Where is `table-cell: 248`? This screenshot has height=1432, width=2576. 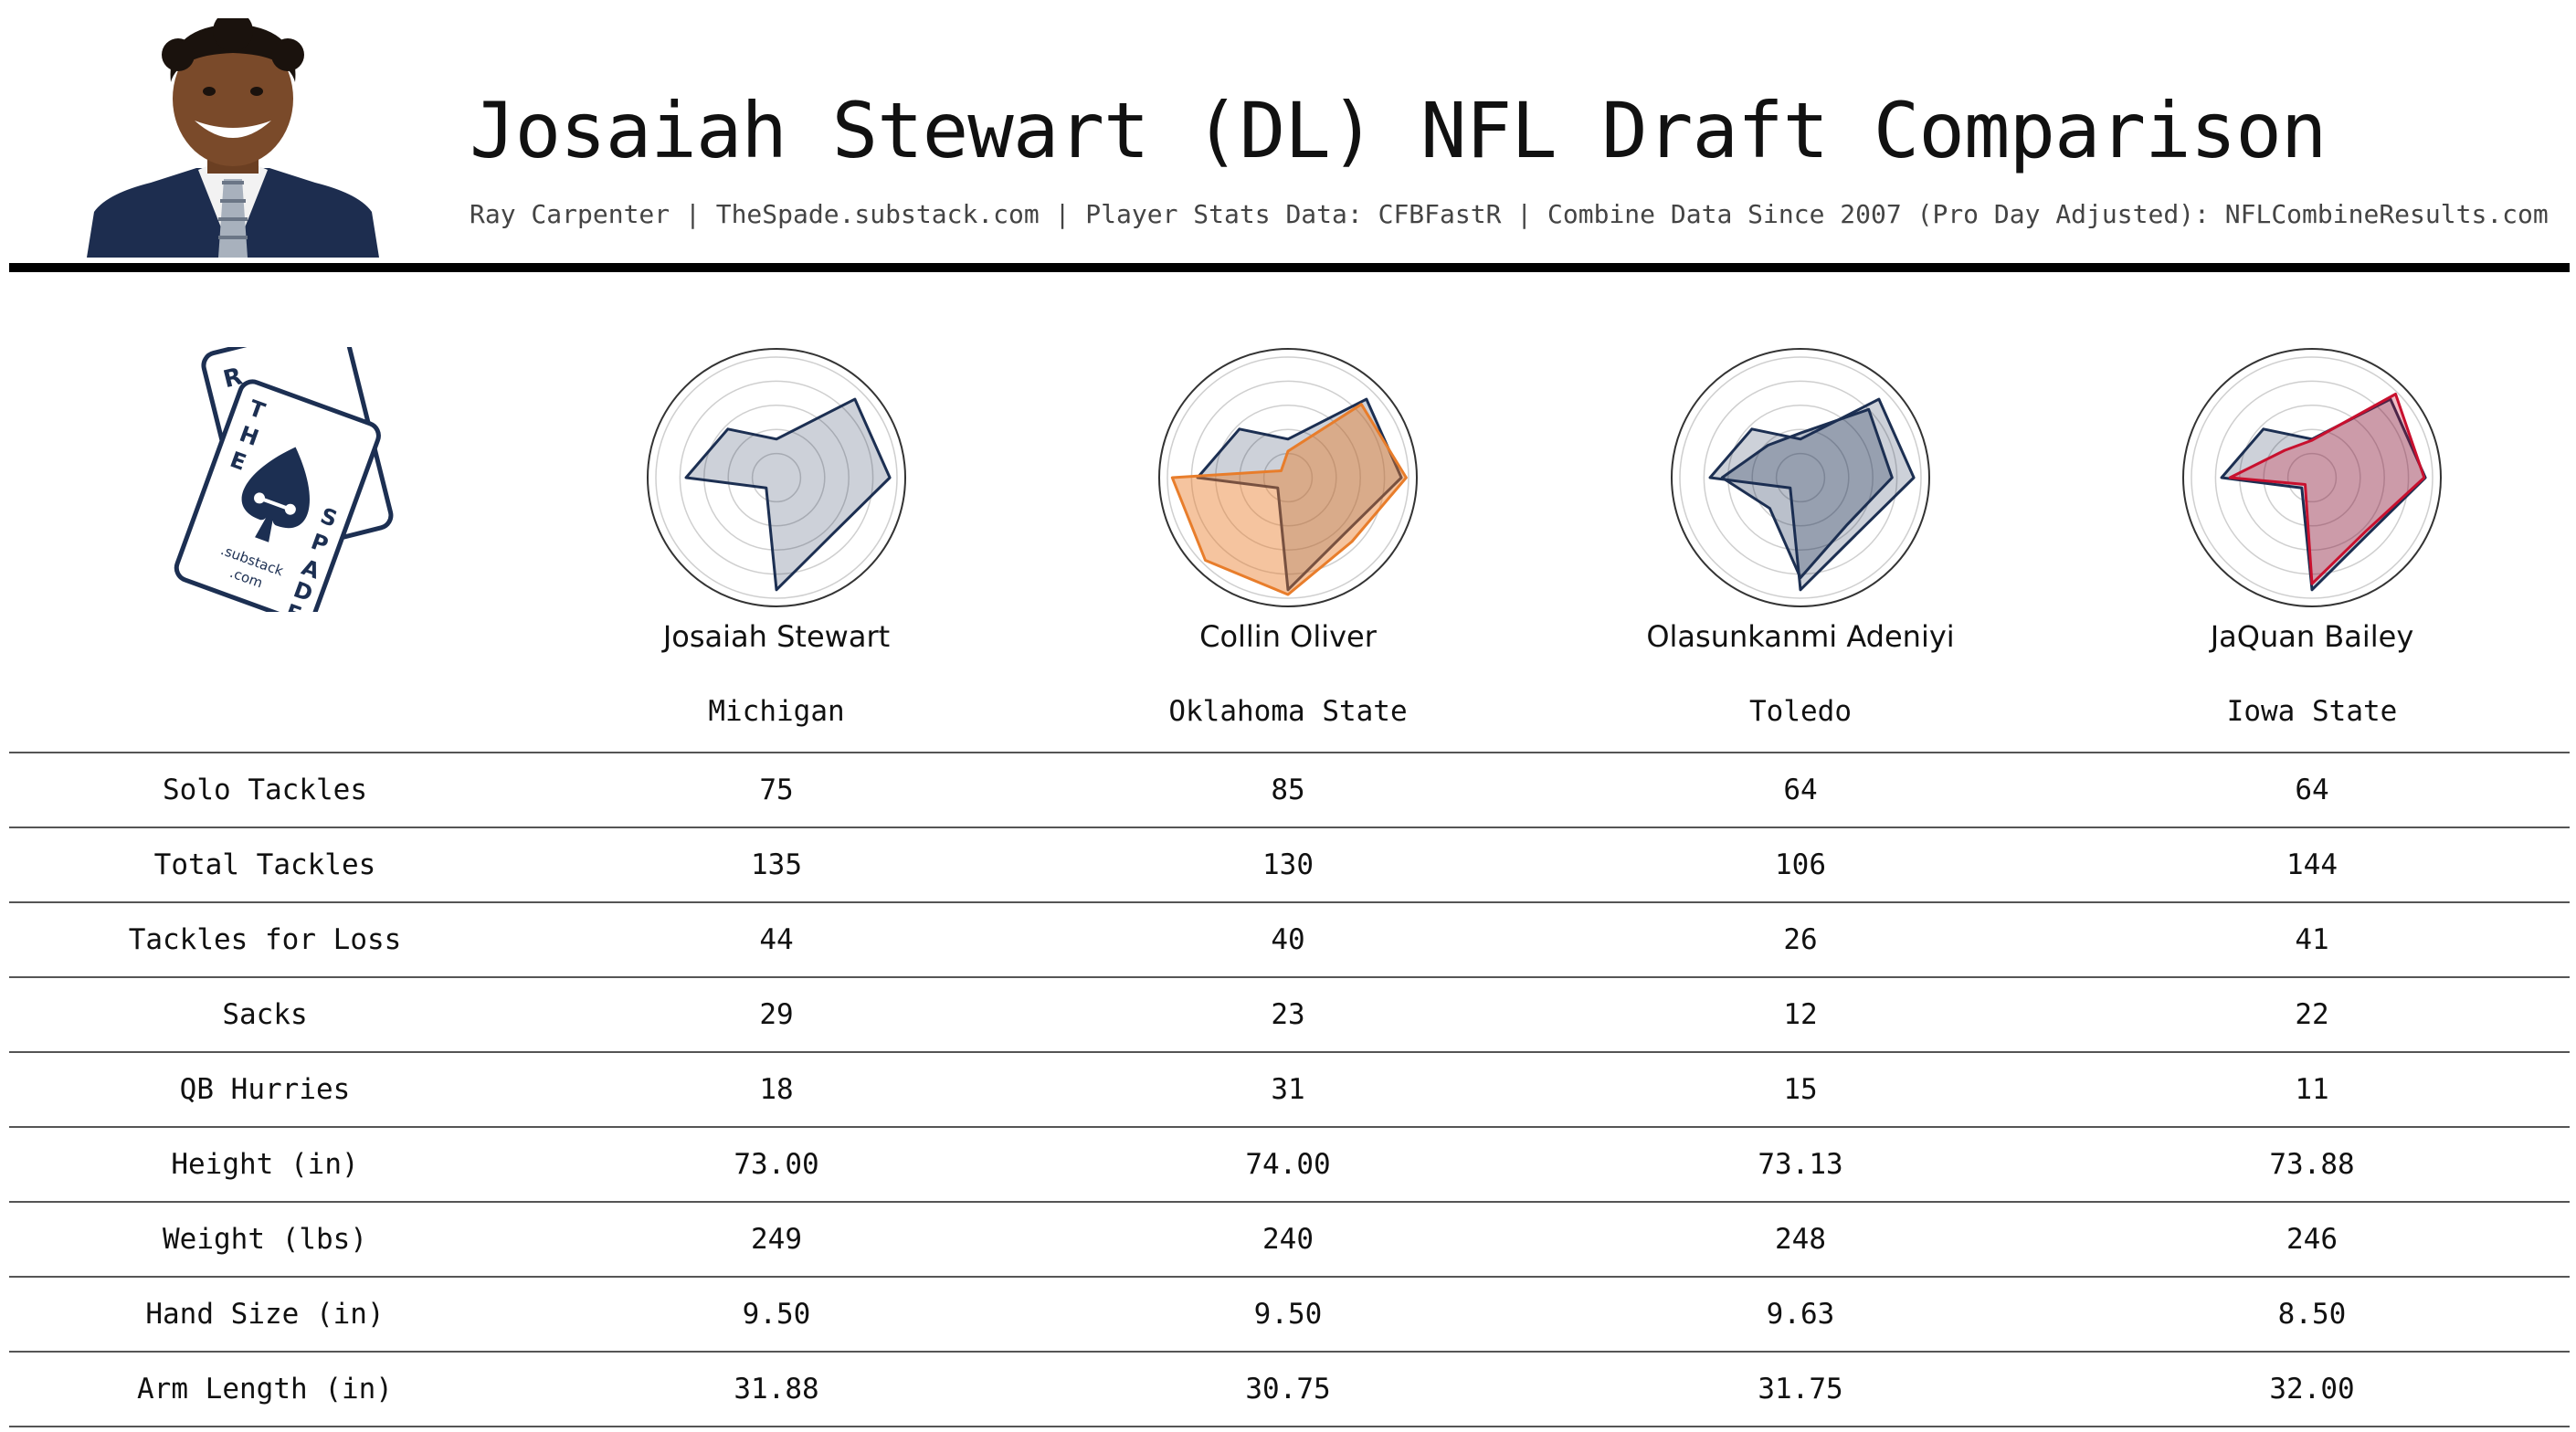 table-cell: 248 is located at coordinates (1800, 1239).